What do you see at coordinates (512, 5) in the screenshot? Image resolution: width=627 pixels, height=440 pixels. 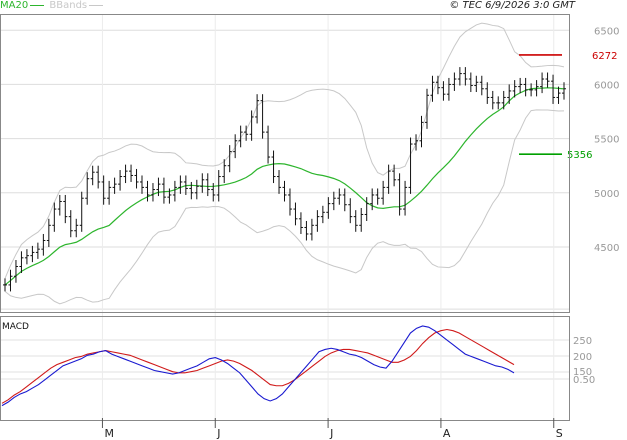 I see `copyright-text: © TEC 6/9/2026 3:0 GMT` at bounding box center [512, 5].